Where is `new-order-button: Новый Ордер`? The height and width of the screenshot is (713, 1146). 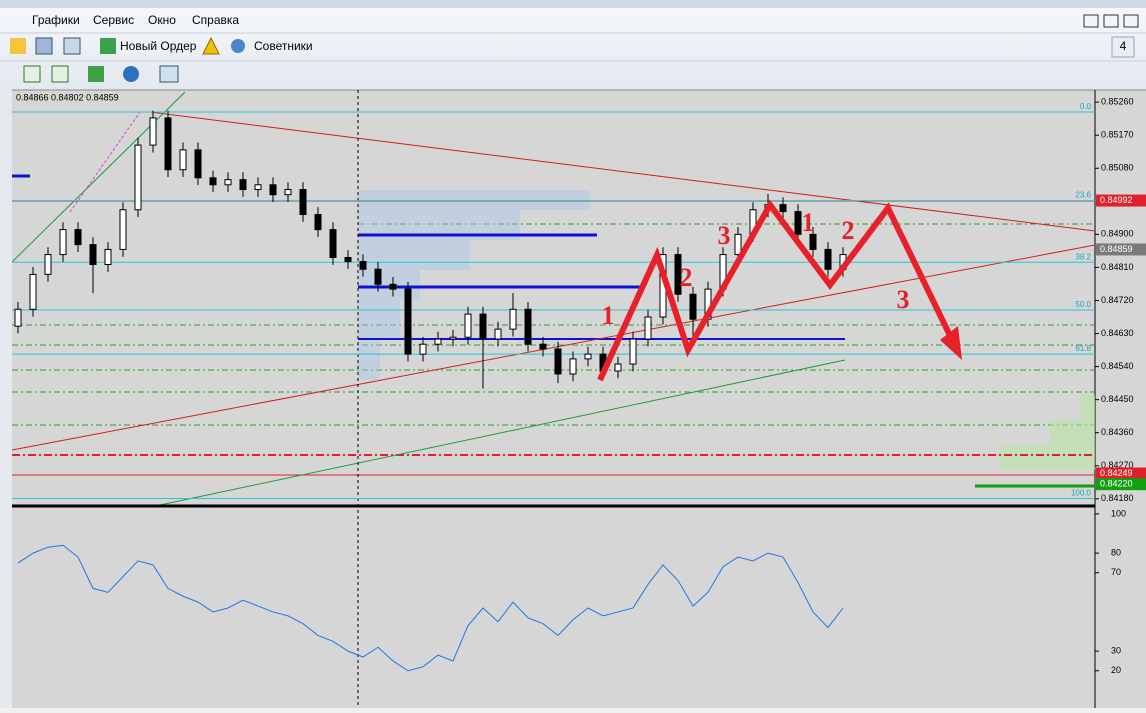 new-order-button: Новый Ордер is located at coordinates (158, 46).